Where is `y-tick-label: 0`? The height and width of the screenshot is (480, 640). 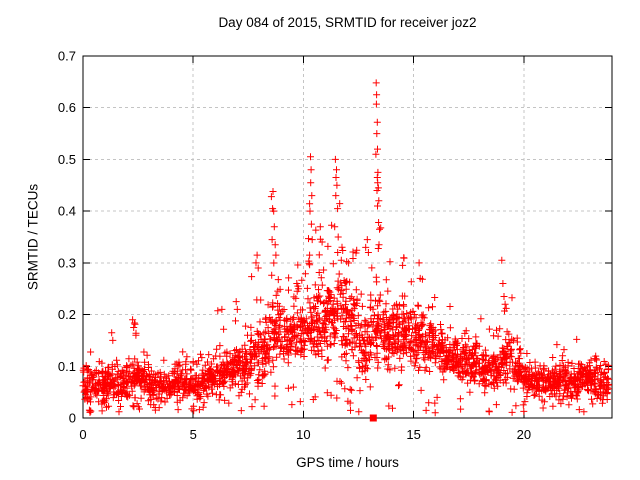 y-tick-label: 0 is located at coordinates (72, 418).